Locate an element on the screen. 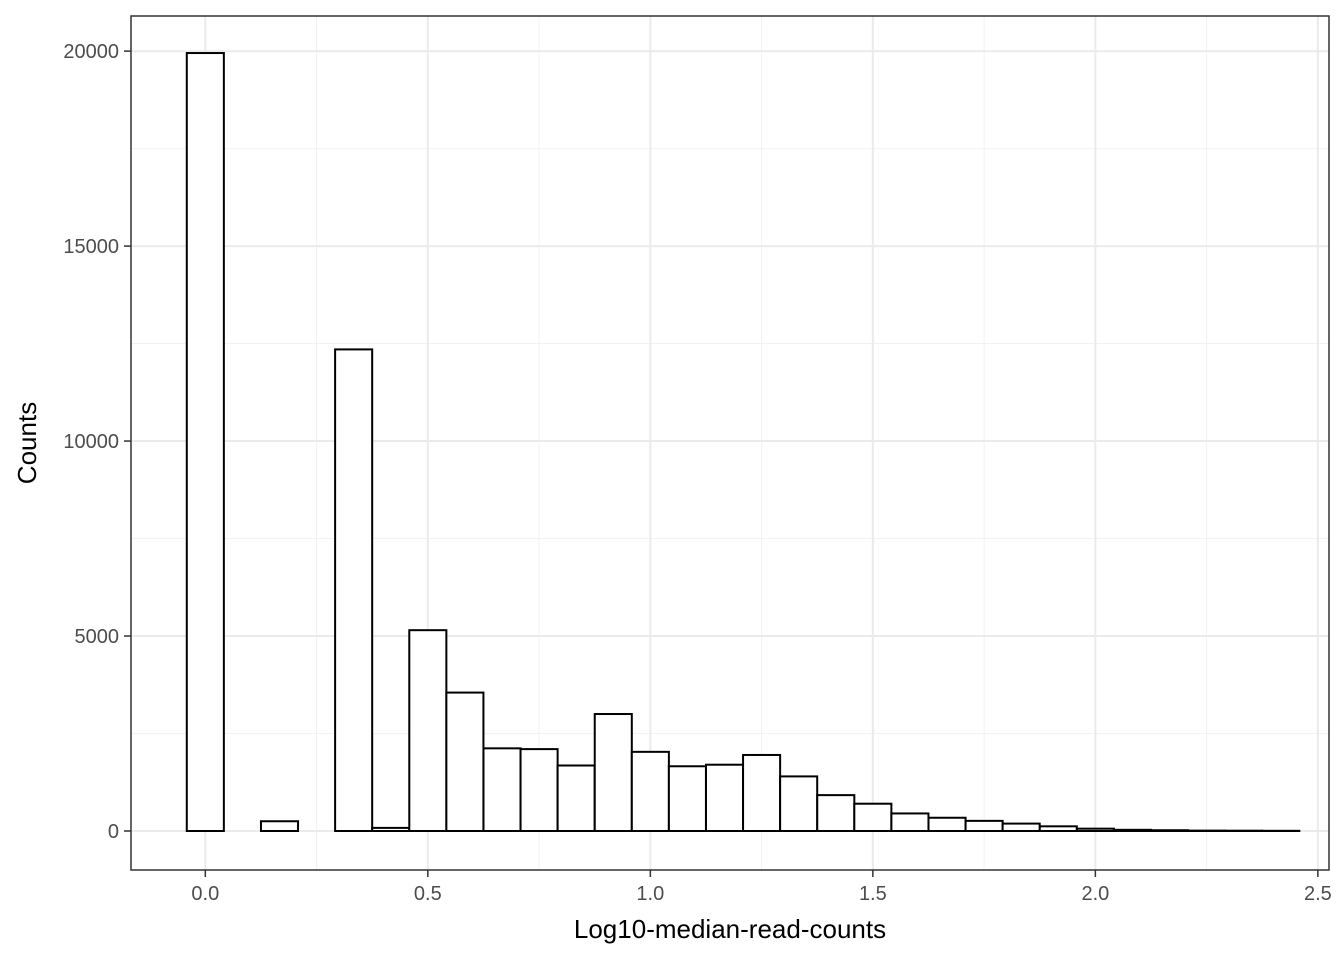  x-tick-label: 0.5 is located at coordinates (428, 894).